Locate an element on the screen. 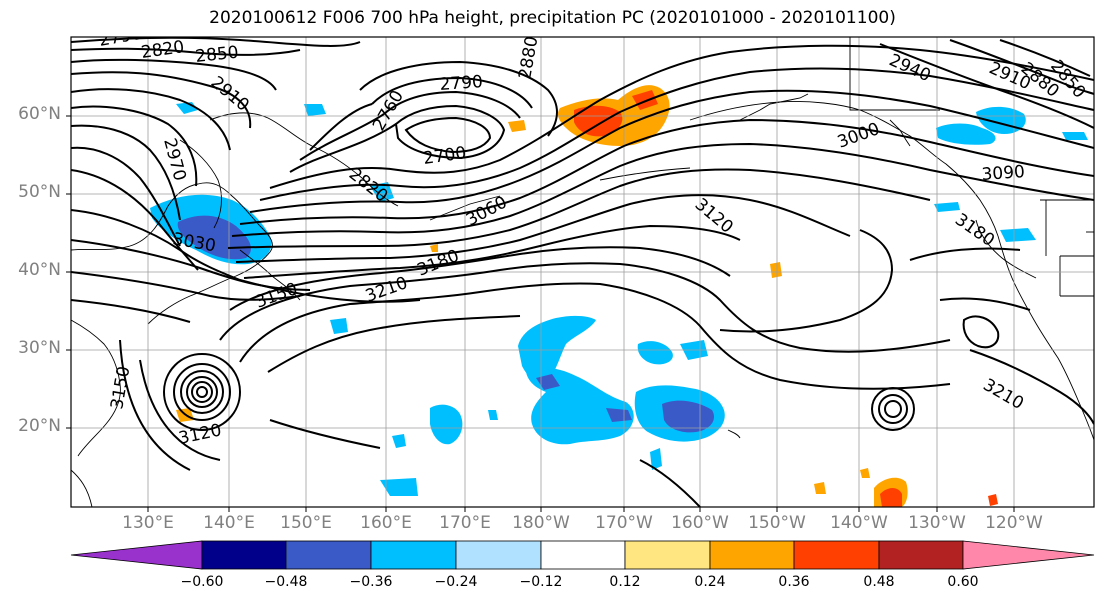  lat-label: 50°N is located at coordinates (39, 192).